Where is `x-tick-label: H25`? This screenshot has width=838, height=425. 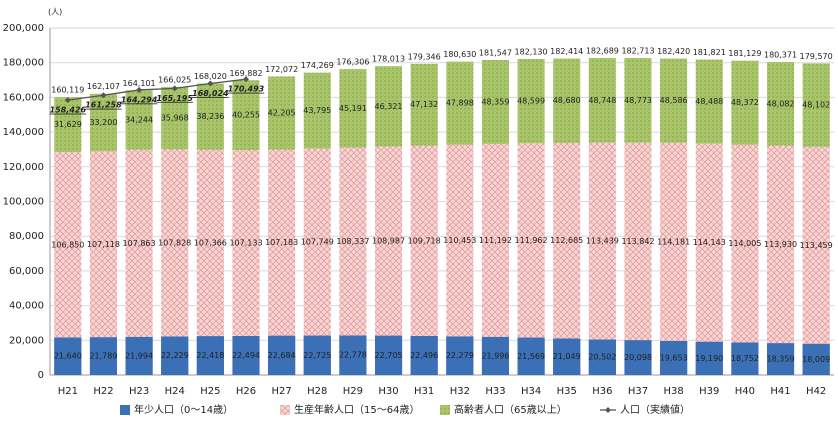 x-tick-label: H25 is located at coordinates (210, 391).